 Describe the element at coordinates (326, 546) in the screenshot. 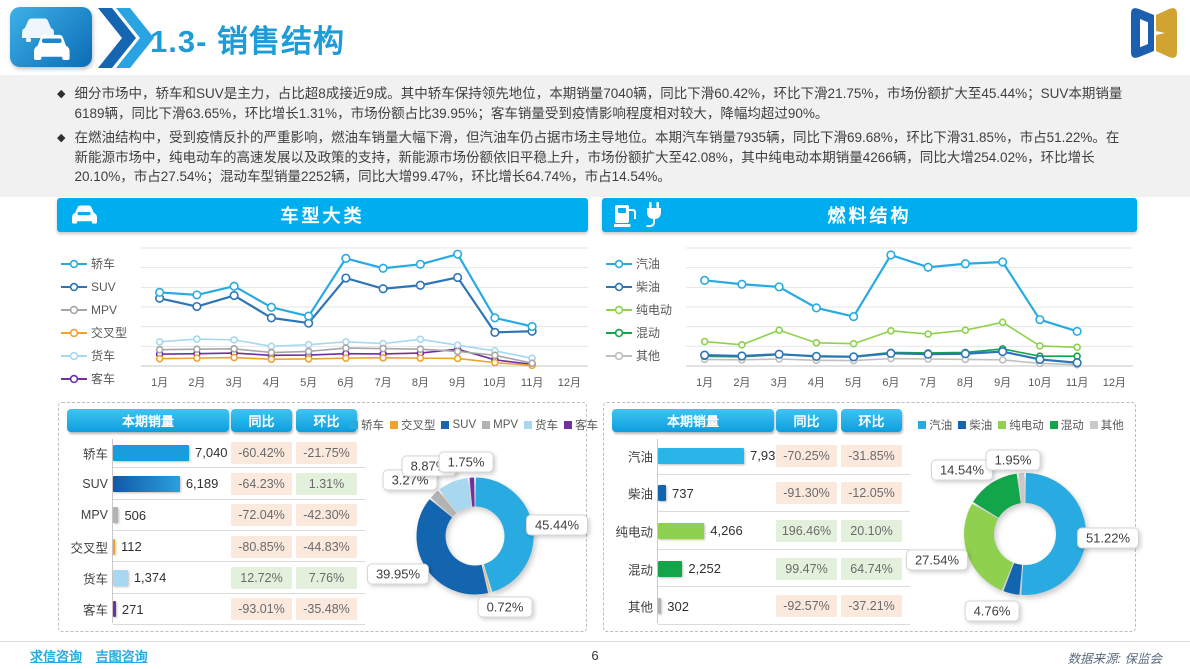

I see `mom-cell: -44.83%` at that location.